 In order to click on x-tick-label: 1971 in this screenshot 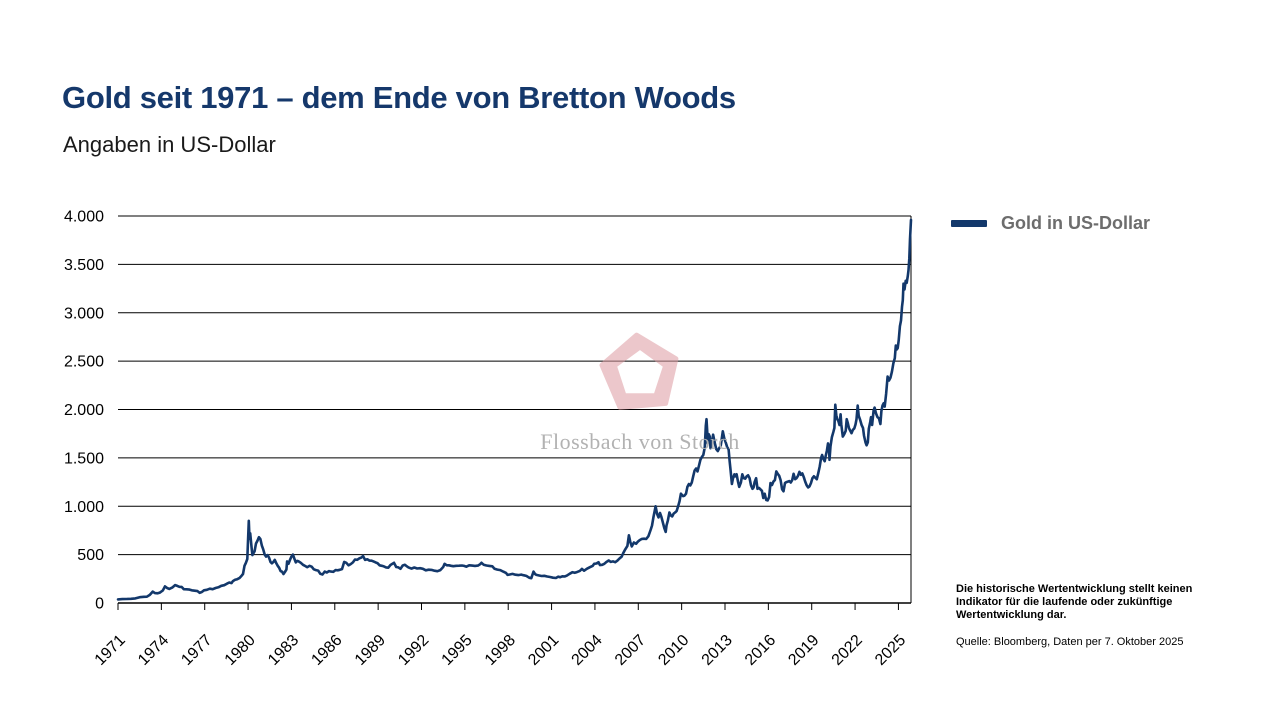, I will do `click(110, 650)`.